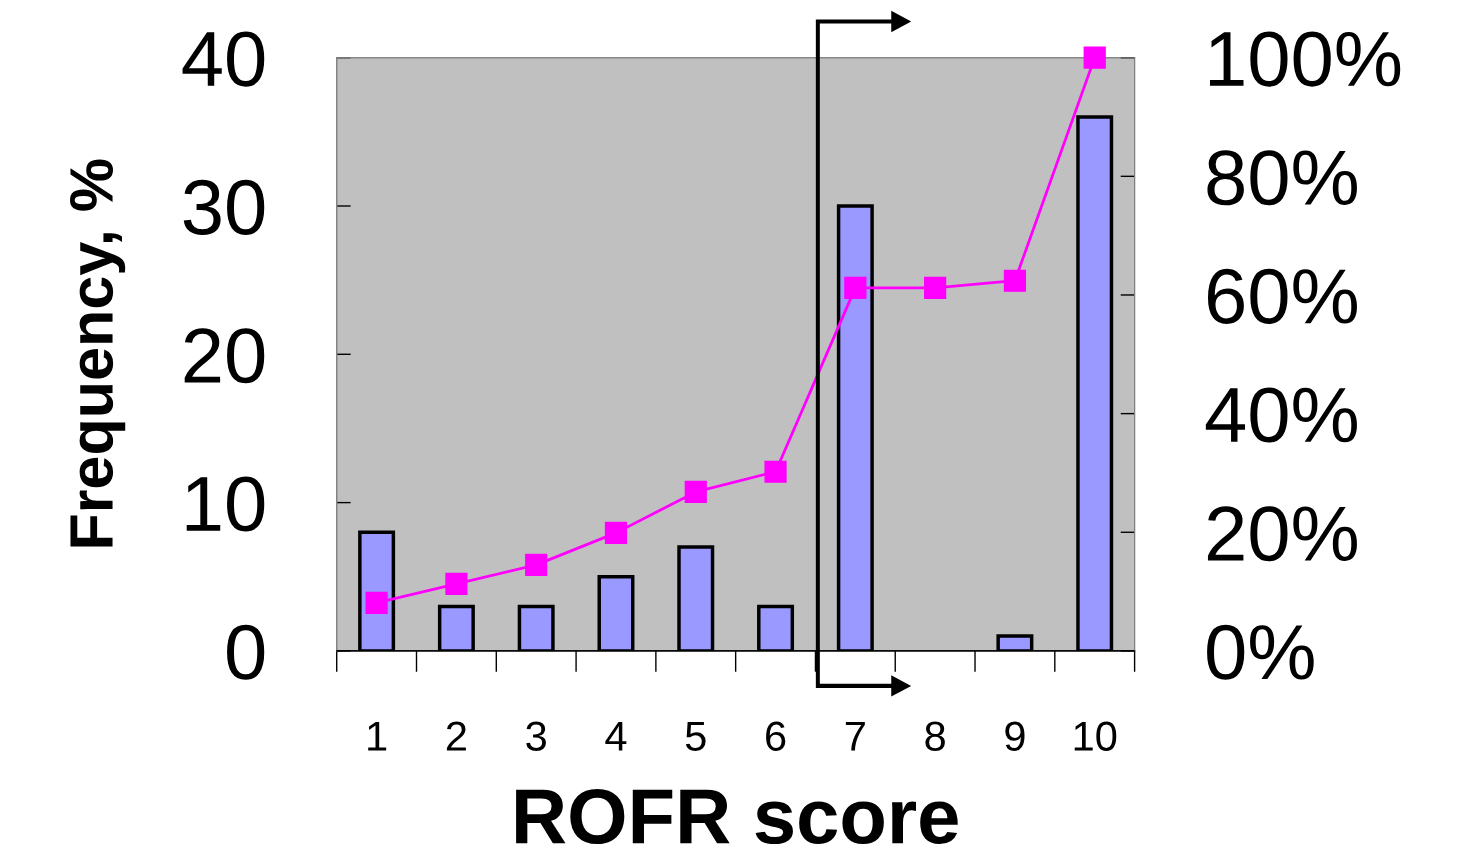 The height and width of the screenshot is (861, 1464). I want to click on x-tick-label: 3, so click(536, 736).